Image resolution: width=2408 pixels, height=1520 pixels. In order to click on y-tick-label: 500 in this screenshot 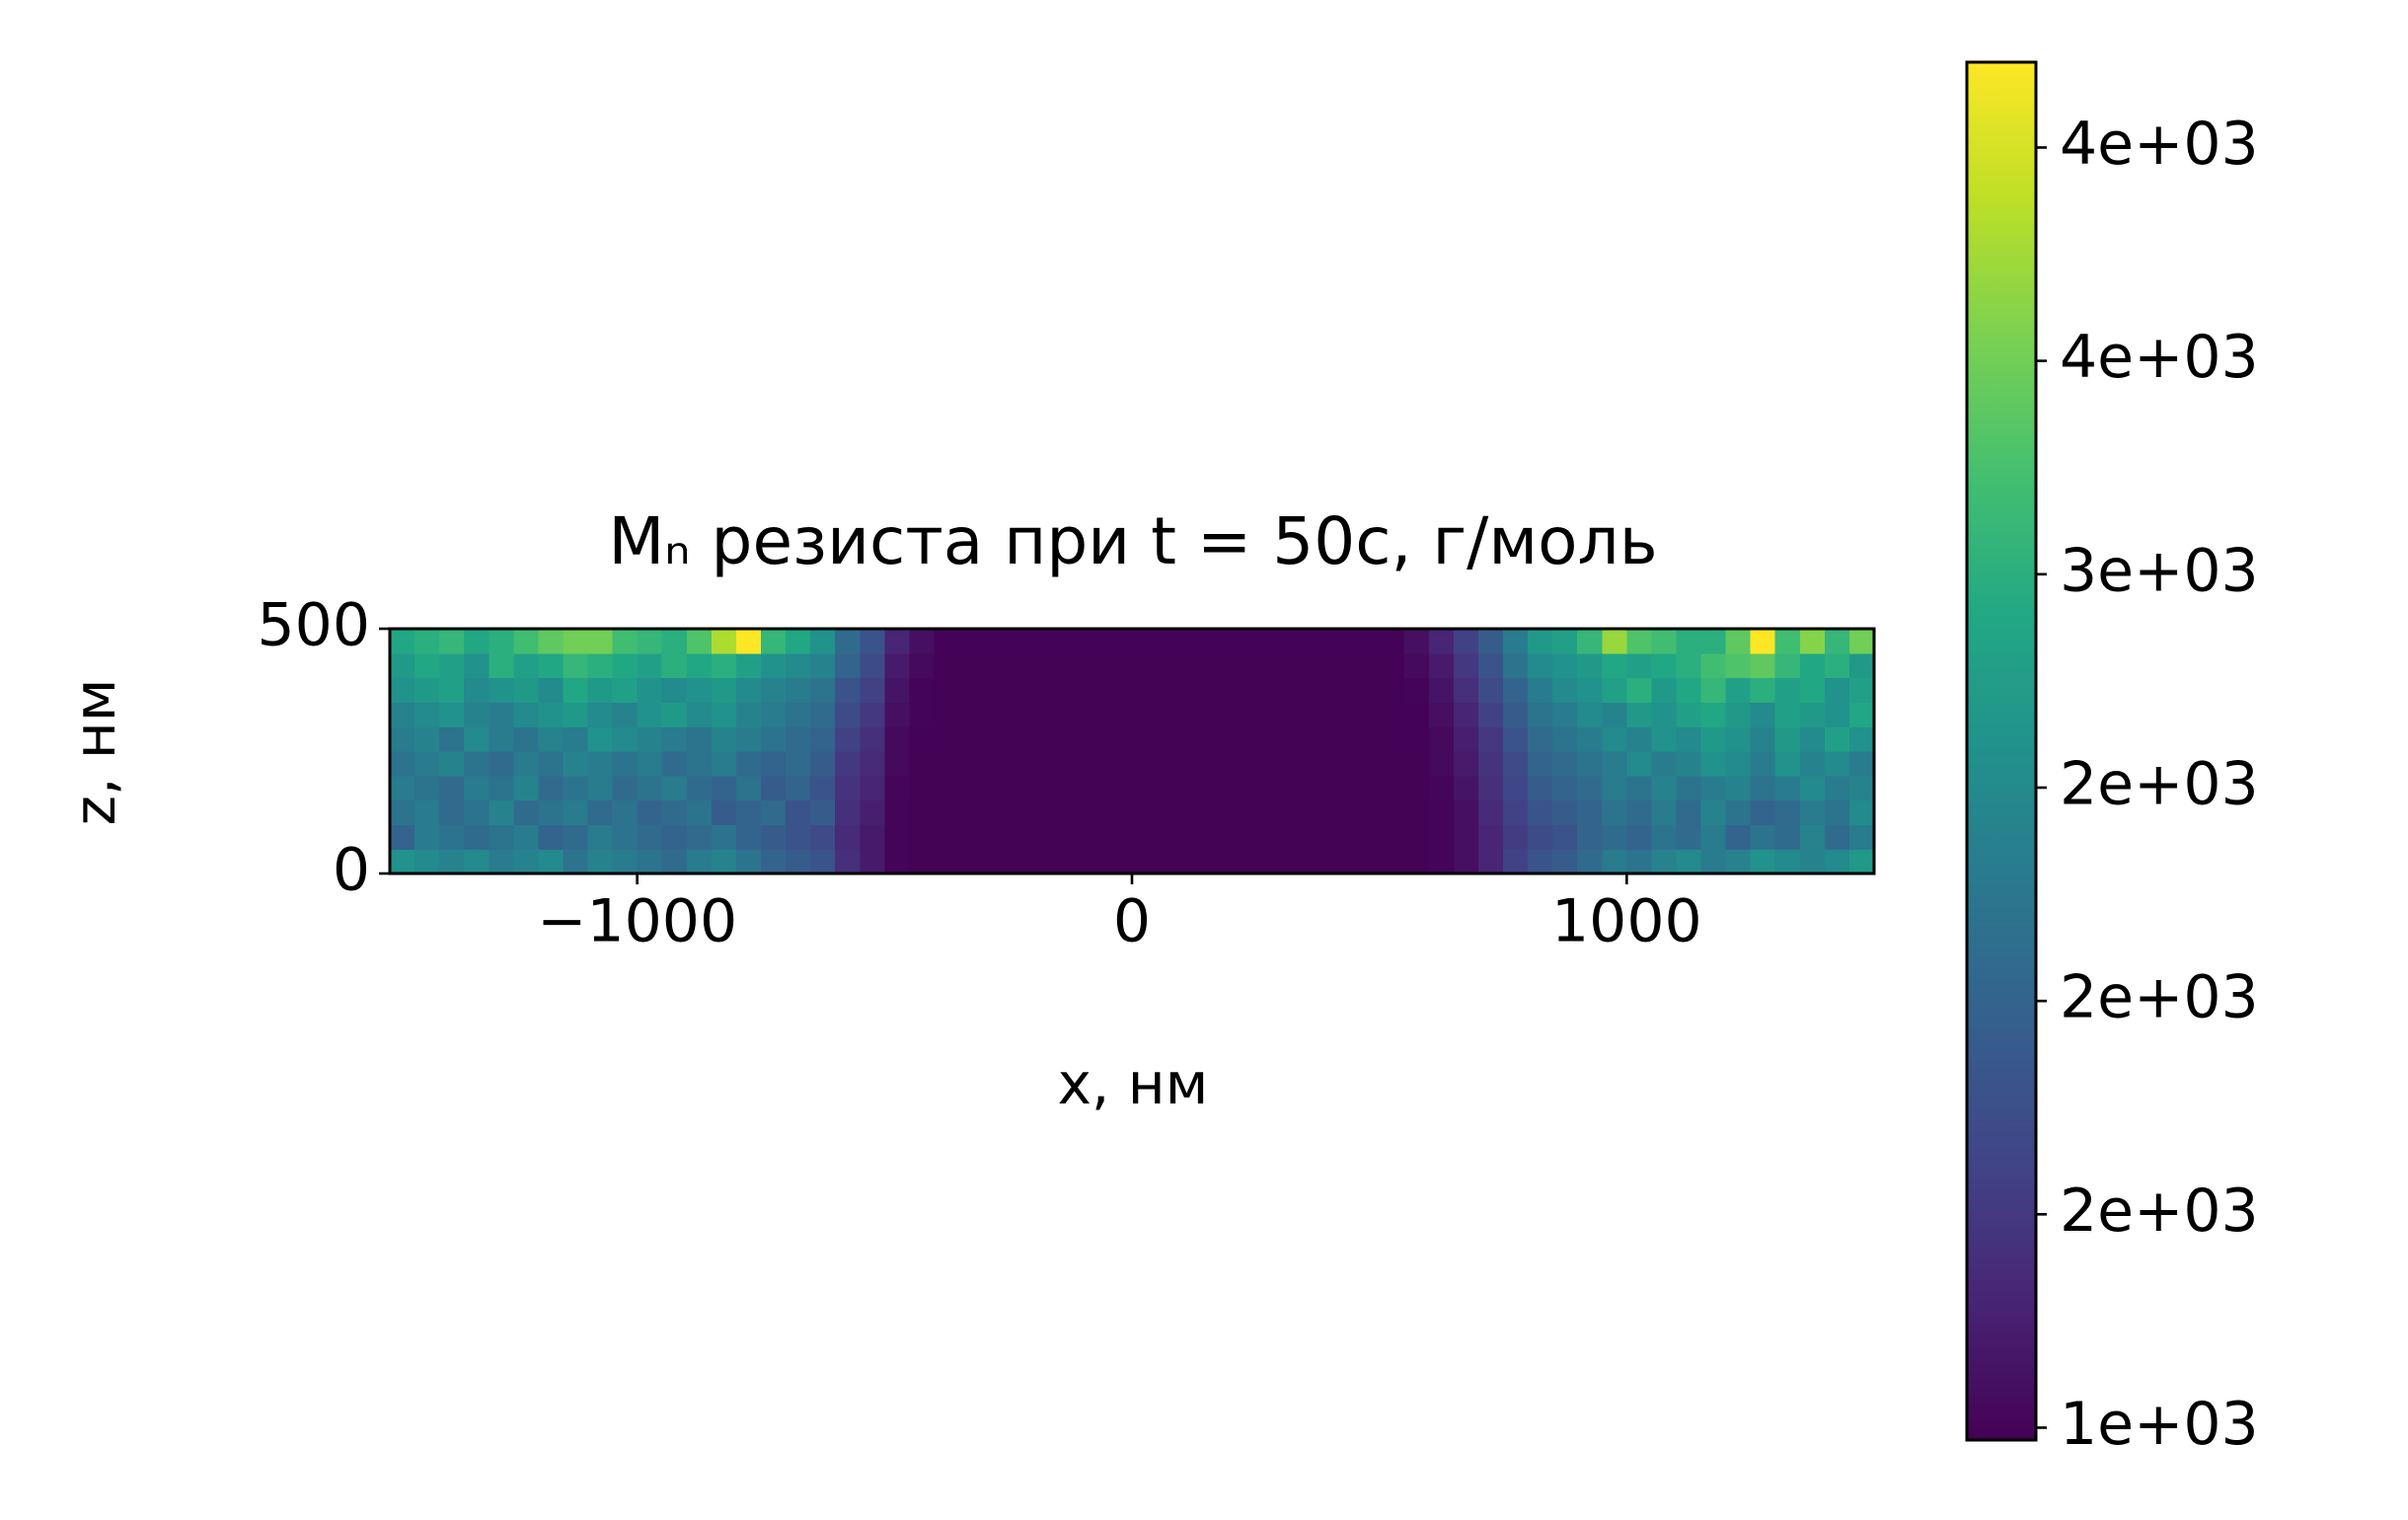, I will do `click(314, 625)`.